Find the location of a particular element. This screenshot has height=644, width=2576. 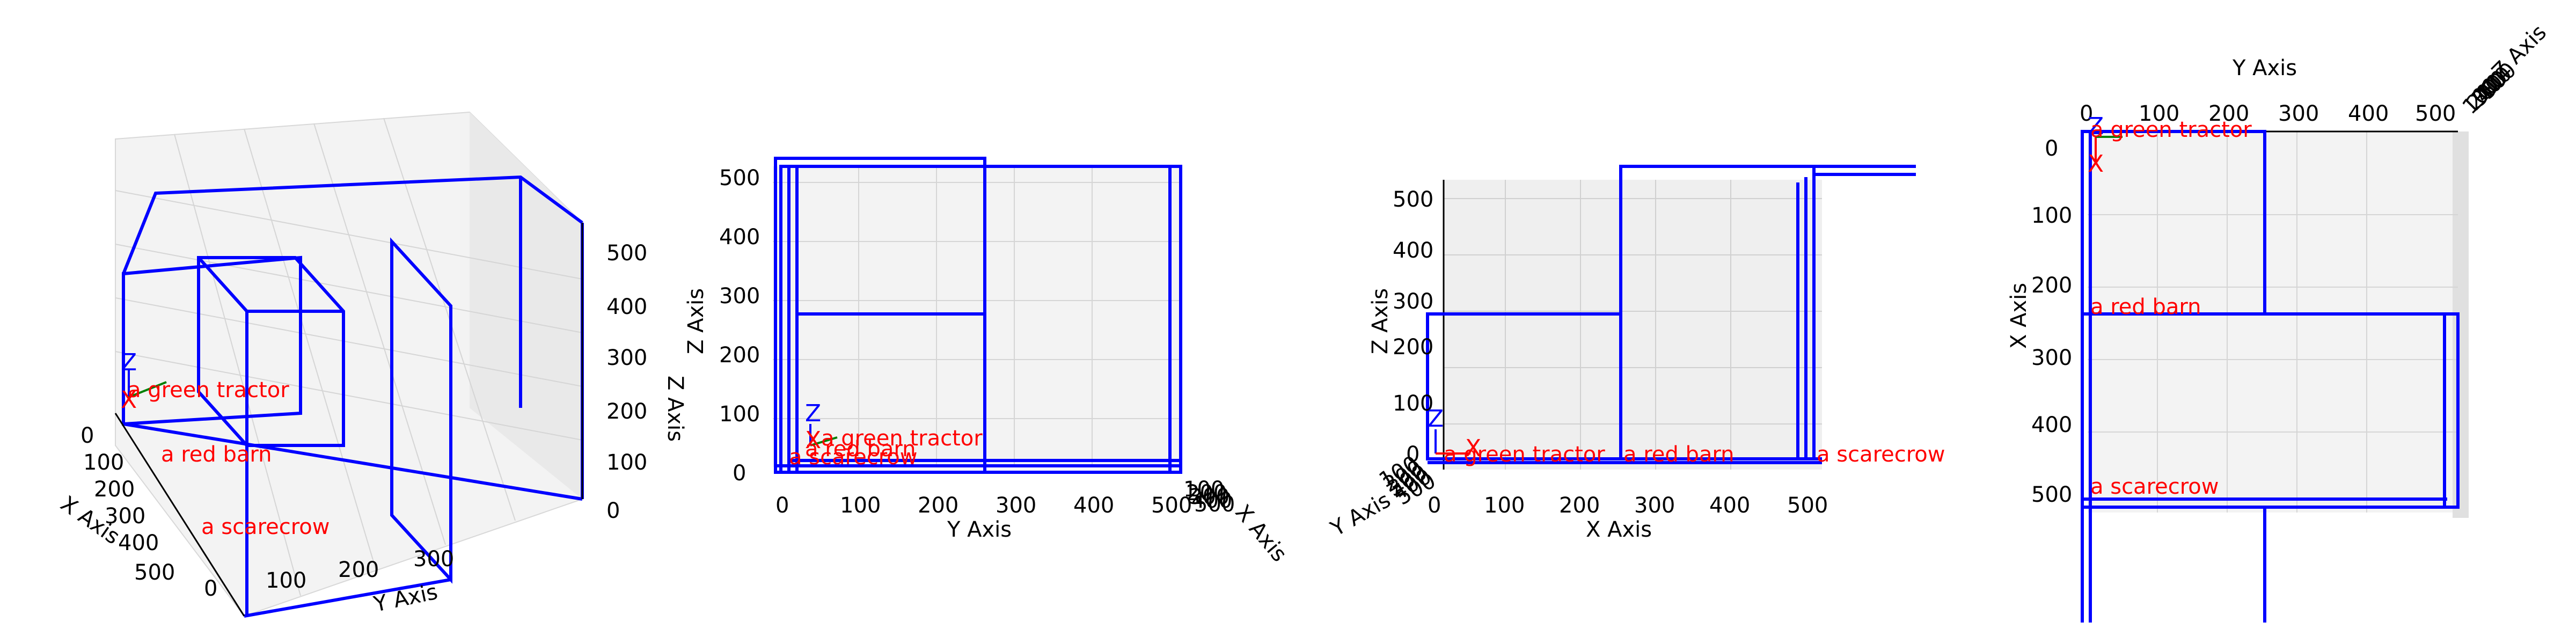

gizmo-x-label: X is located at coordinates (2096, 164).